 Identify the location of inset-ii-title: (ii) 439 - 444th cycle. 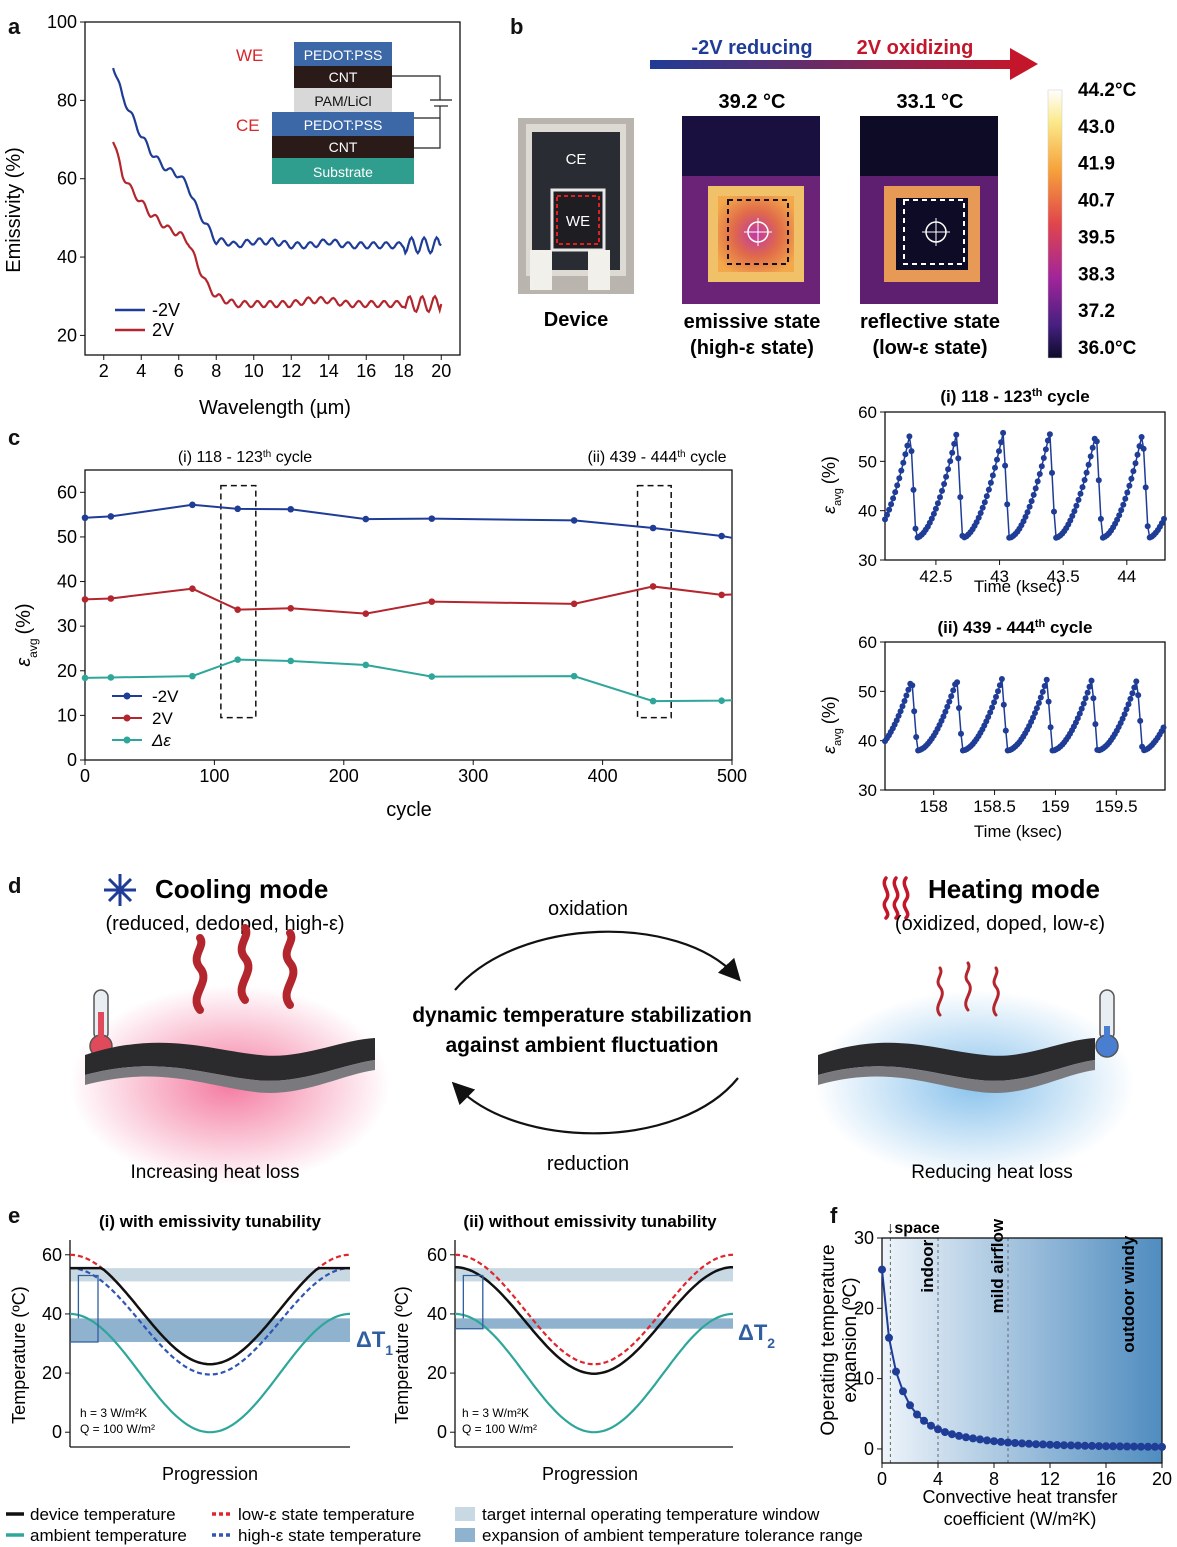
(1015, 627).